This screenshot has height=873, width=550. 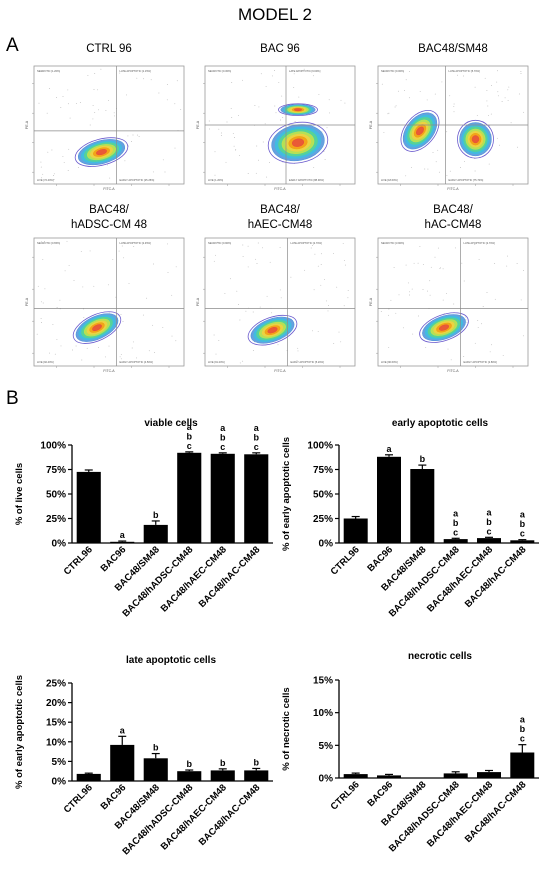 What do you see at coordinates (109, 225) in the screenshot?
I see `flow-plot-title: hADSC-CM 48` at bounding box center [109, 225].